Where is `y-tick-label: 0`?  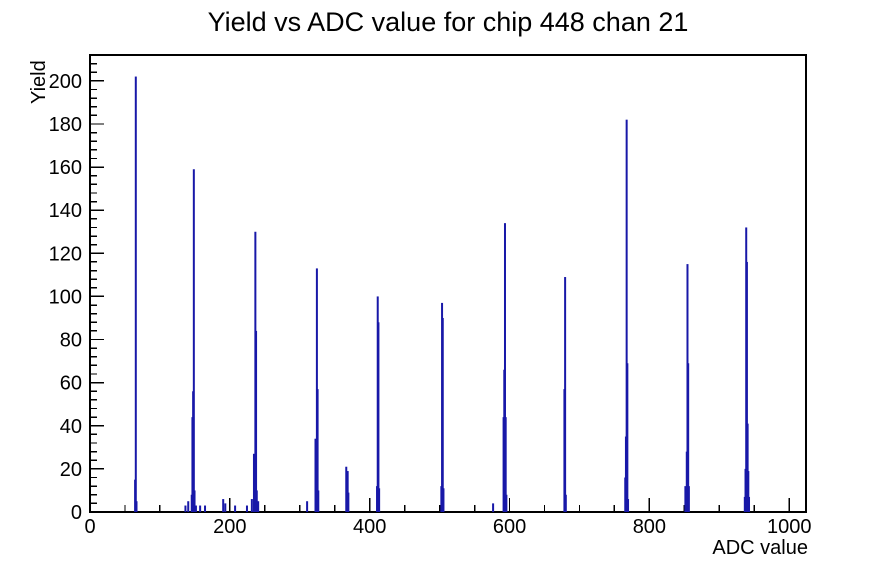
y-tick-label: 0 is located at coordinates (76, 513).